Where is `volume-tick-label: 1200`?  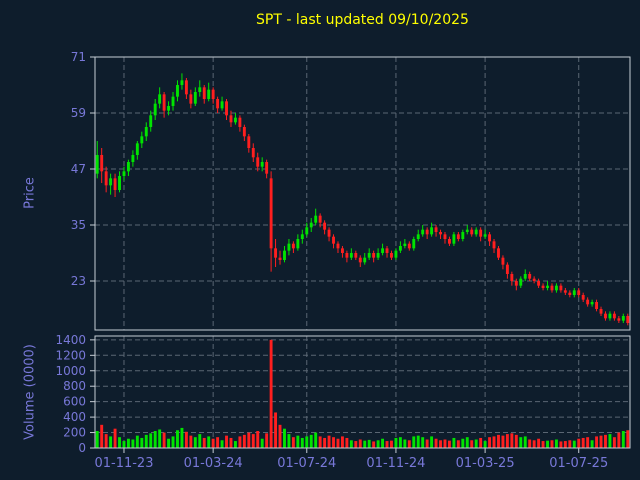 volume-tick-label: 1200 is located at coordinates (70, 355).